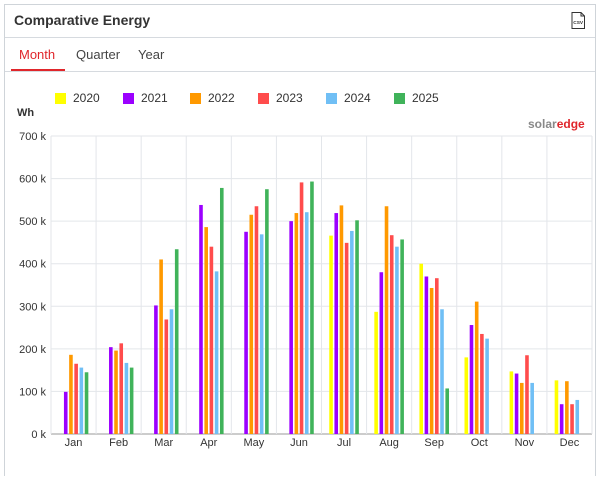 The width and height of the screenshot is (602, 477). Describe the element at coordinates (76, 398) in the screenshot. I see `bar-2023-jan` at that location.